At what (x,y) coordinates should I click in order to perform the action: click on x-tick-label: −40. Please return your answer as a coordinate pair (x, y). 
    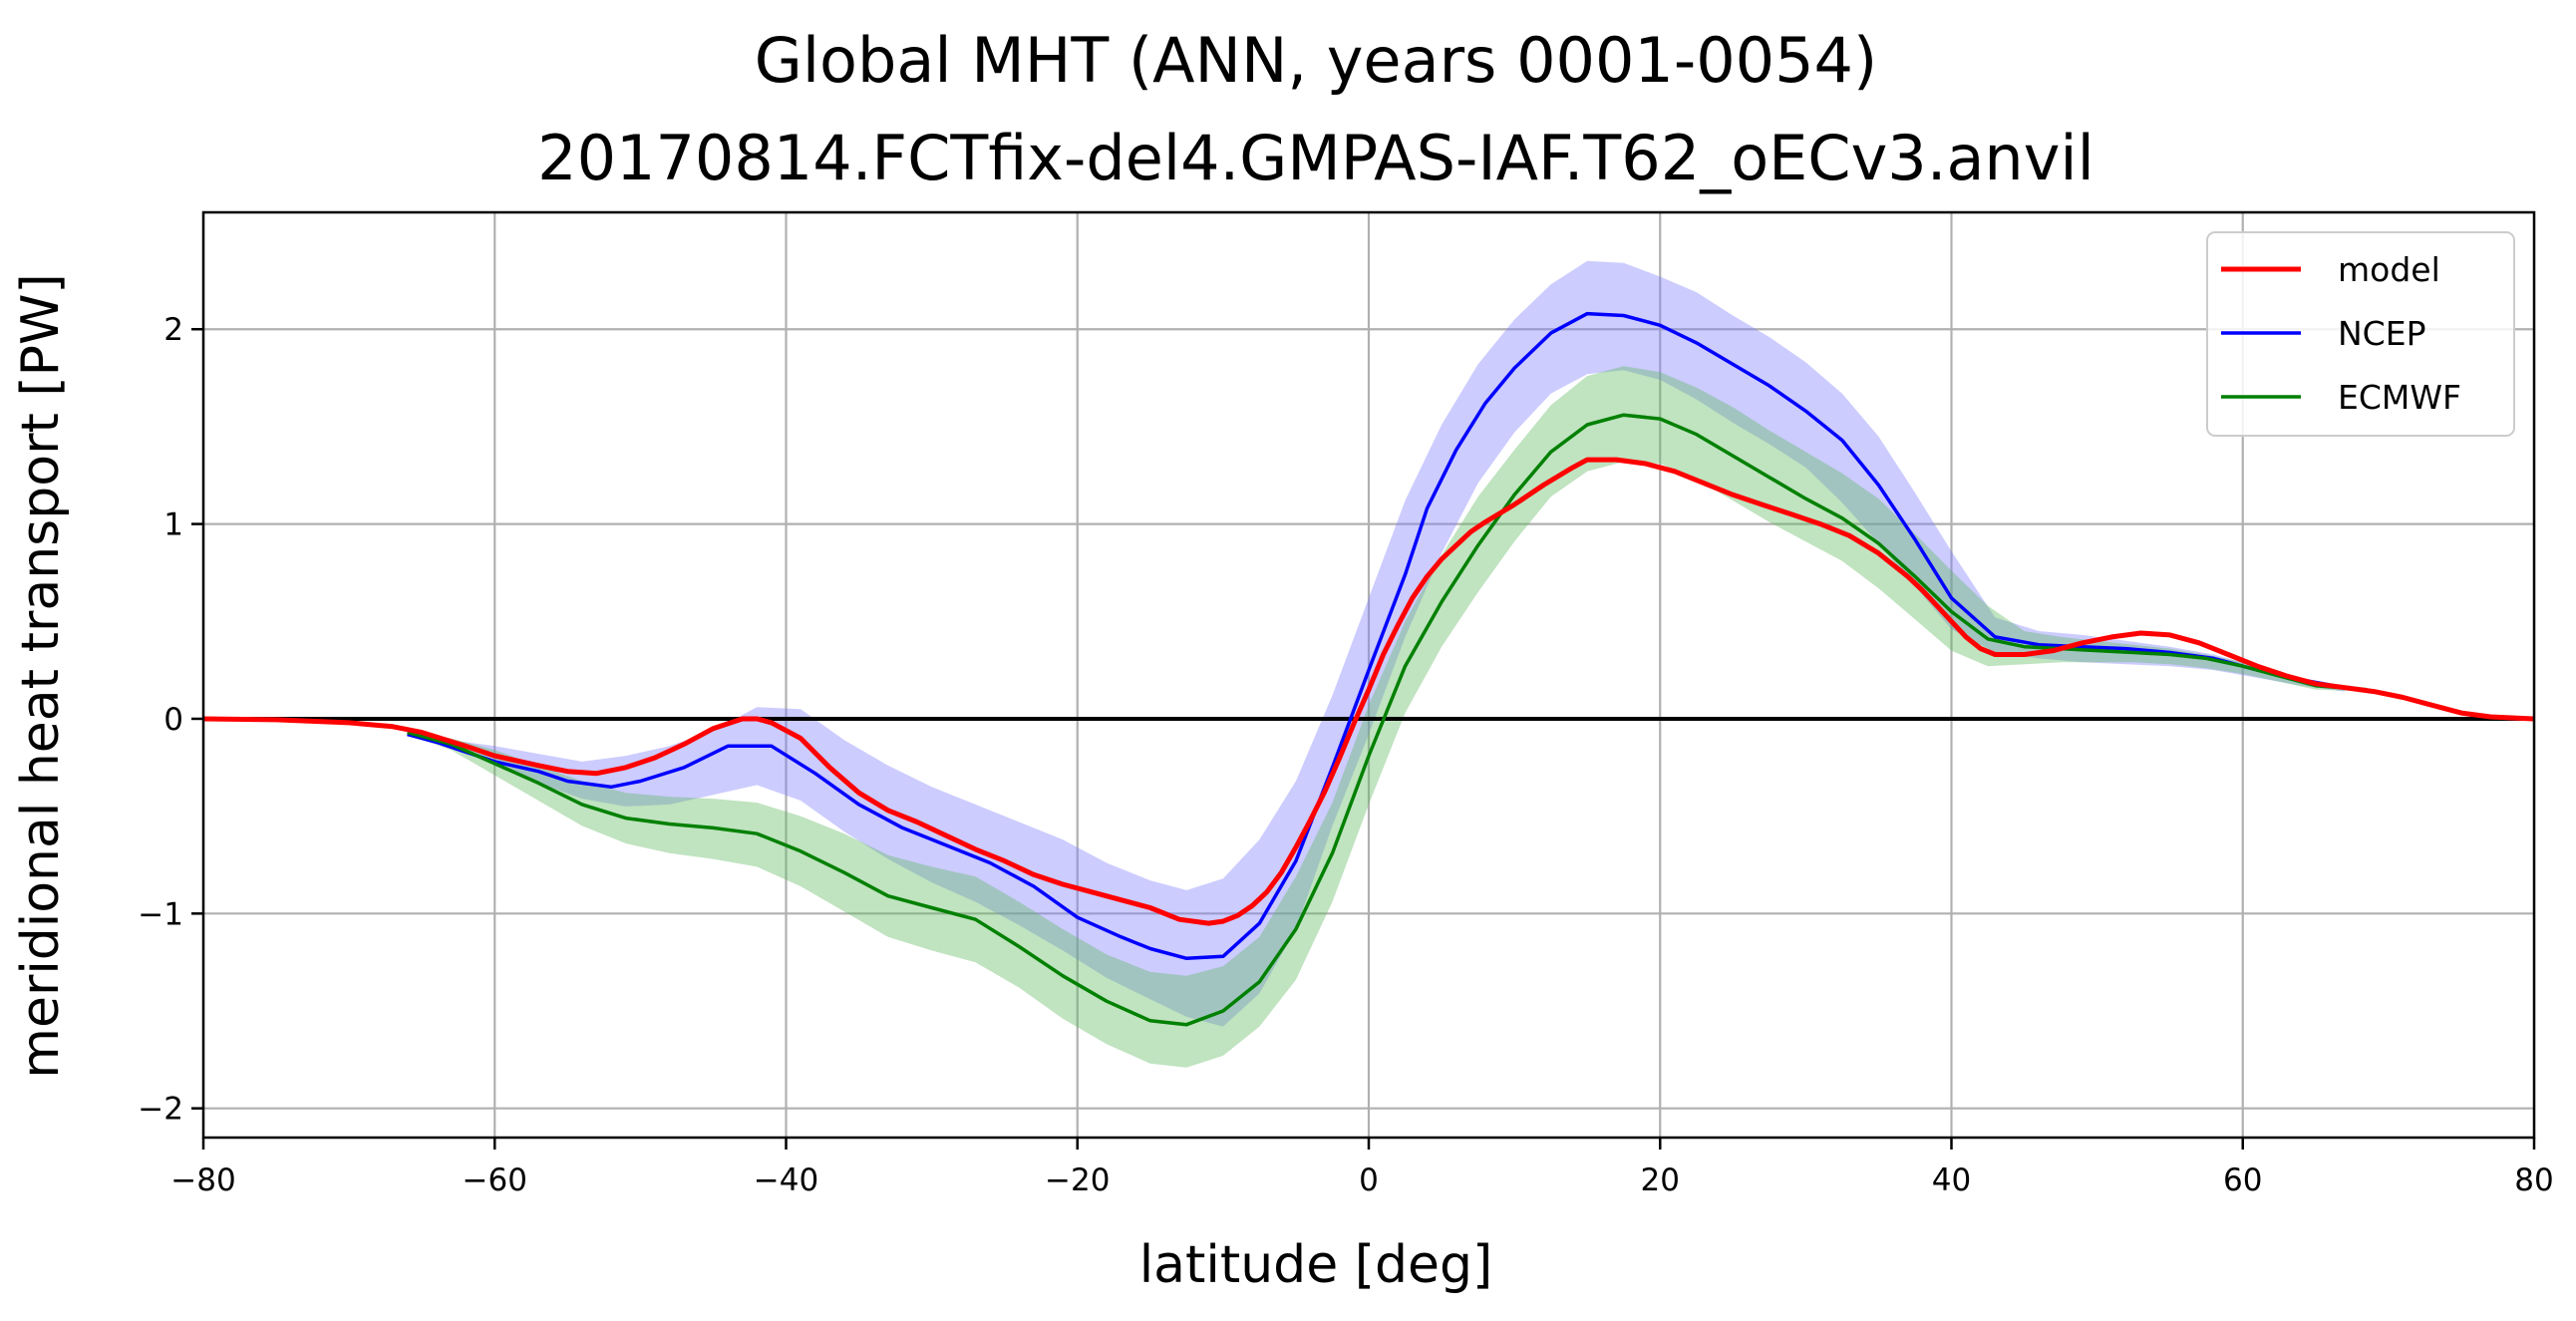
    Looking at the image, I should click on (786, 1180).